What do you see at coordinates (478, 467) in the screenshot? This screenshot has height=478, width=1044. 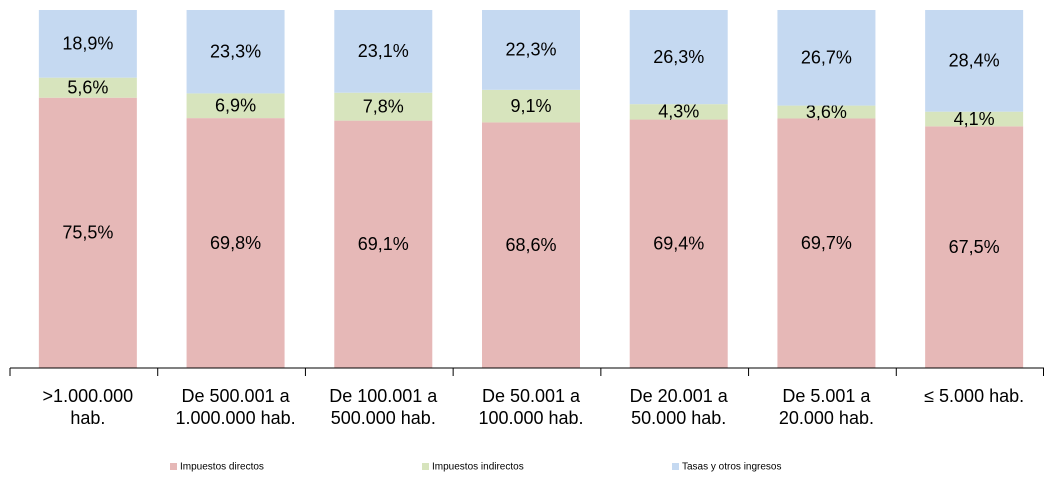 I see `legend-label: Impuestos indirectos` at bounding box center [478, 467].